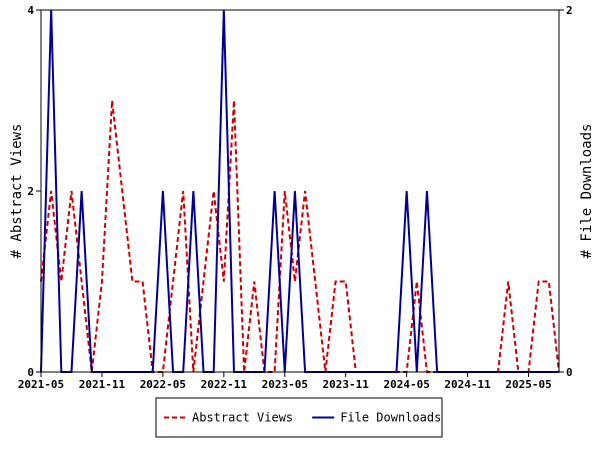  What do you see at coordinates (30, 10) in the screenshot?
I see `left-y-tick-label: 4` at bounding box center [30, 10].